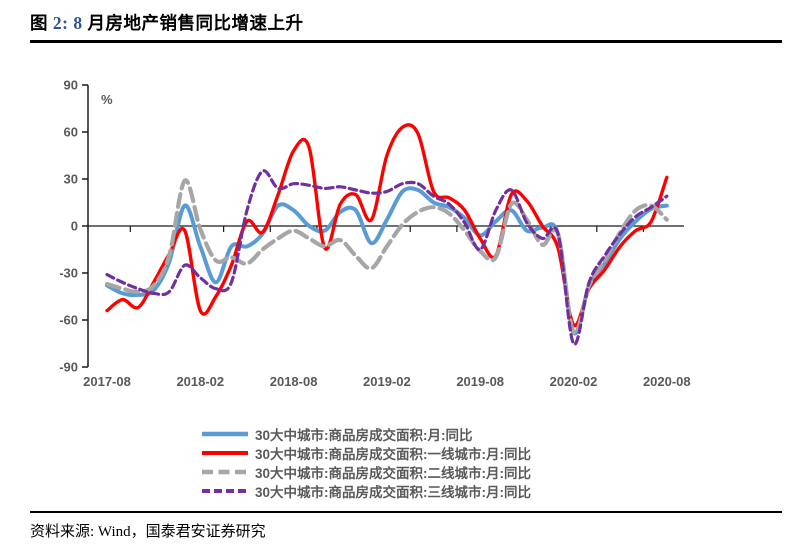  I want to click on svg-text: 90, so click(71, 84).